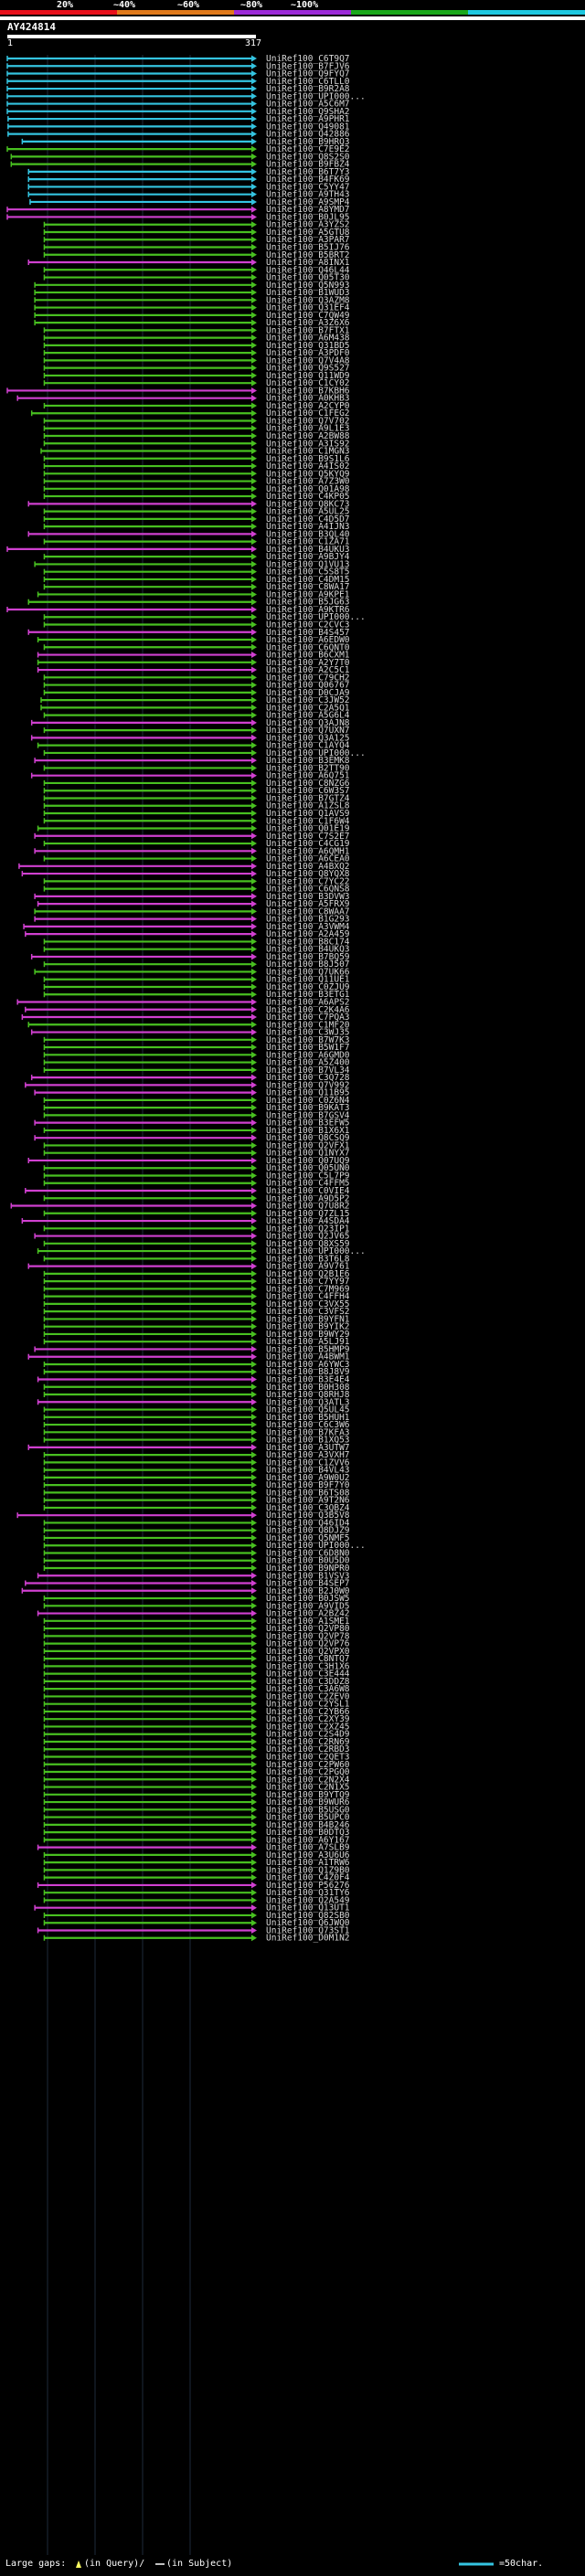  Describe the element at coordinates (65, 5) in the screenshot. I see `scale-tick-label: 20%` at that location.